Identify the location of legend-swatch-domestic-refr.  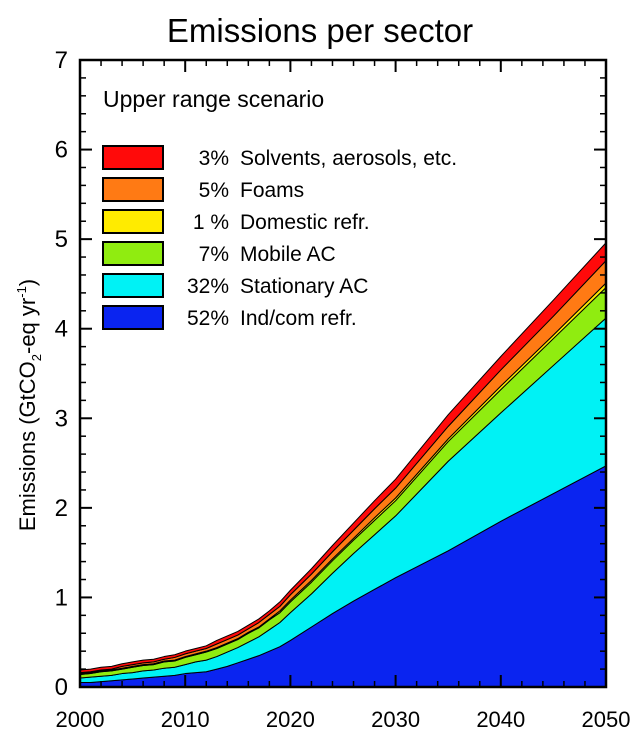
(133, 221).